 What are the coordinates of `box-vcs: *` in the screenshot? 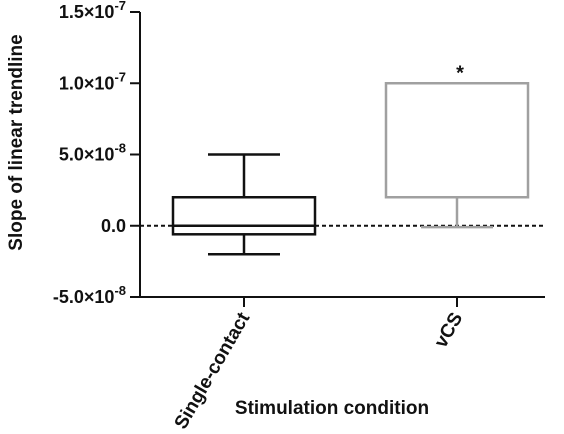 It's located at (457, 145).